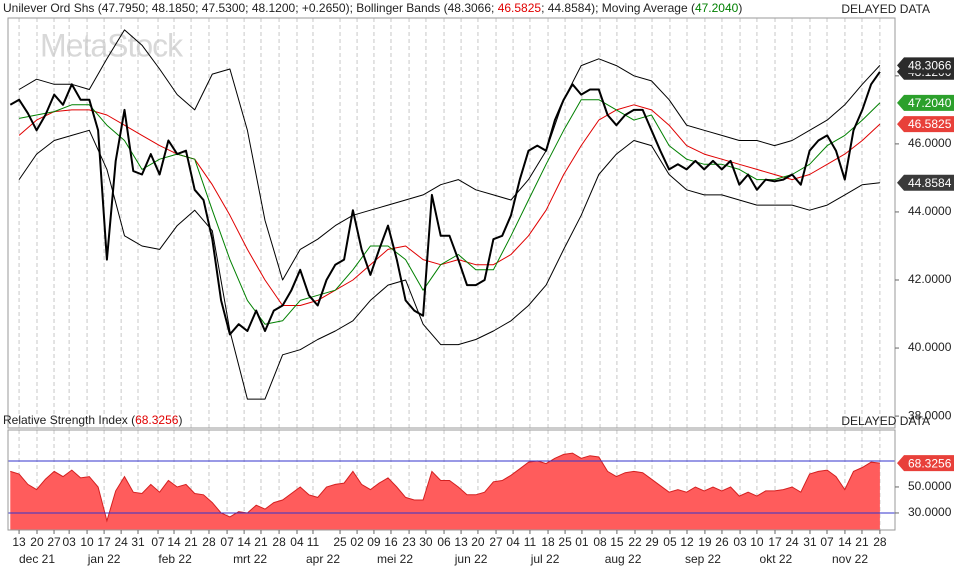 The width and height of the screenshot is (956, 569). Describe the element at coordinates (520, 8) in the screenshot. I see `header-text: 46.5825` at that location.